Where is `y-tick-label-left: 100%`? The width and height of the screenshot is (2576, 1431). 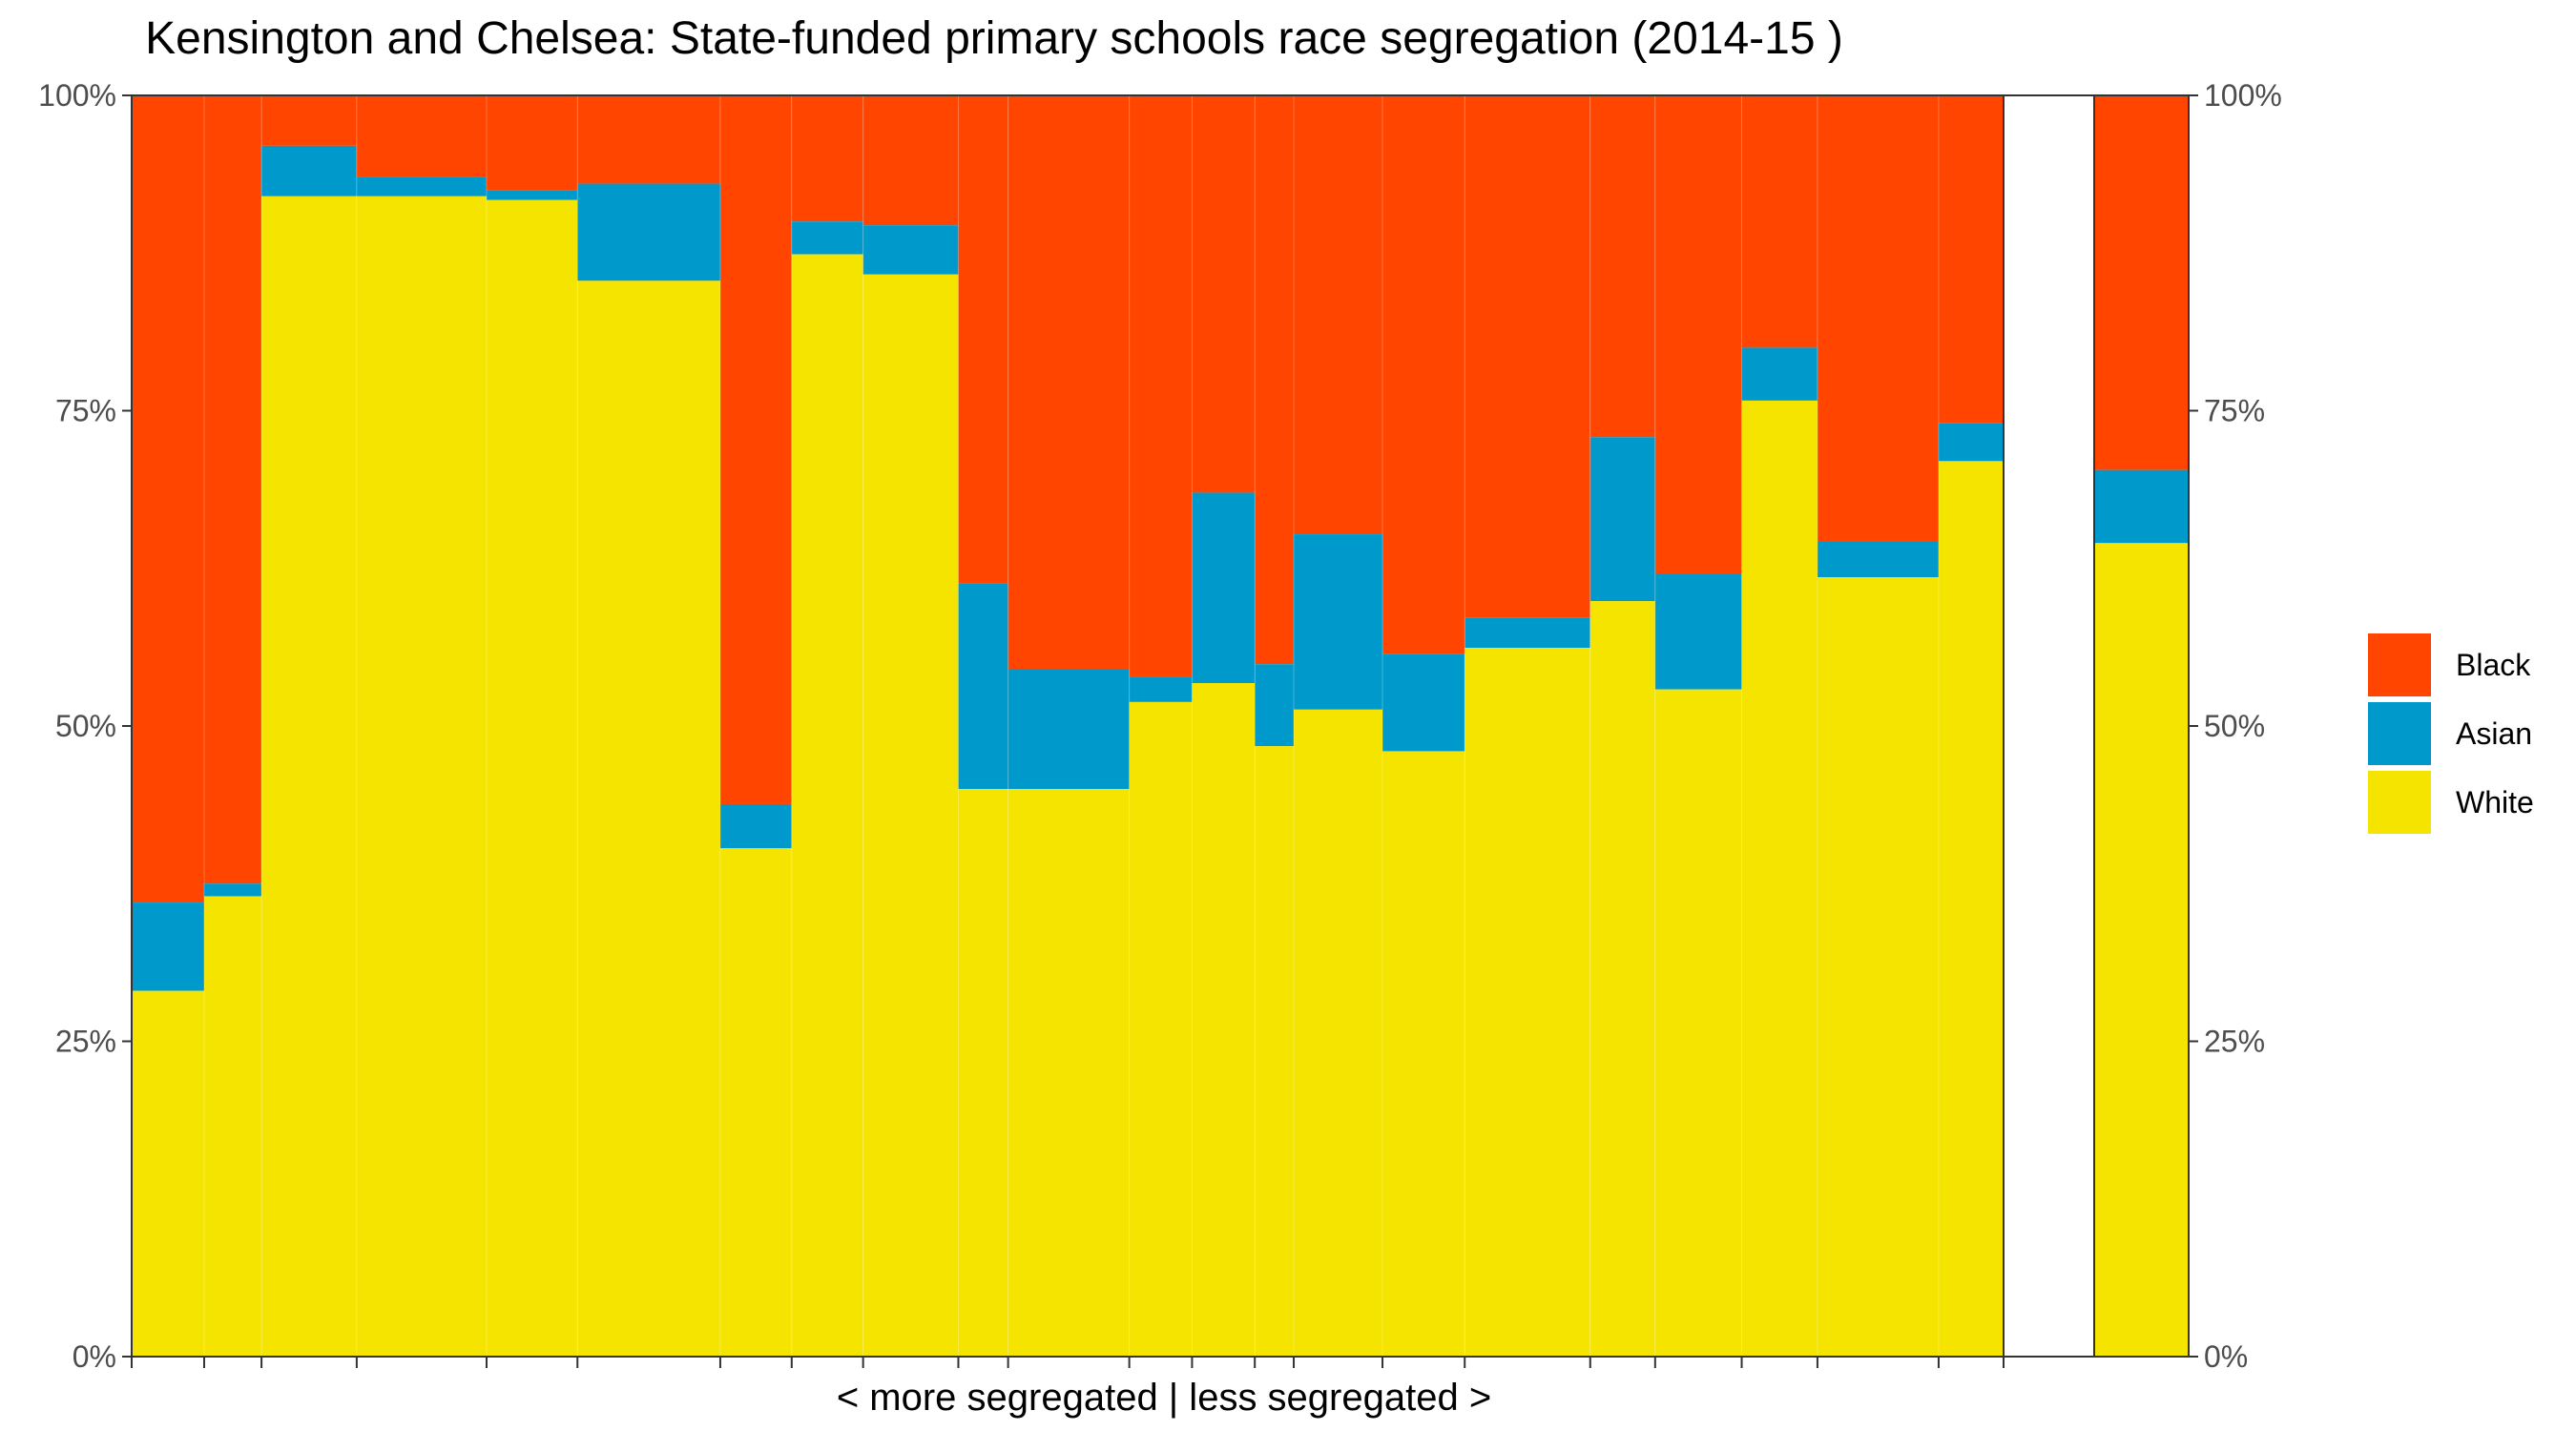 y-tick-label-left: 100% is located at coordinates (77, 95).